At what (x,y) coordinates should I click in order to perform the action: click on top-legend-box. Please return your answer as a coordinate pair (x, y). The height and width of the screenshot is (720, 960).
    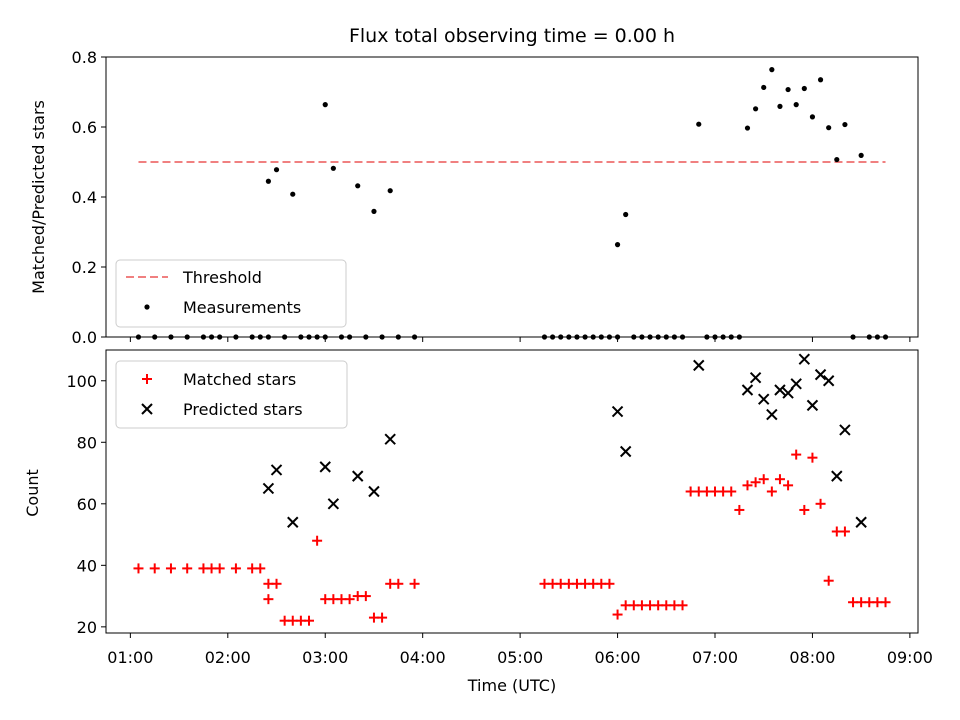
    Looking at the image, I should click on (231, 293).